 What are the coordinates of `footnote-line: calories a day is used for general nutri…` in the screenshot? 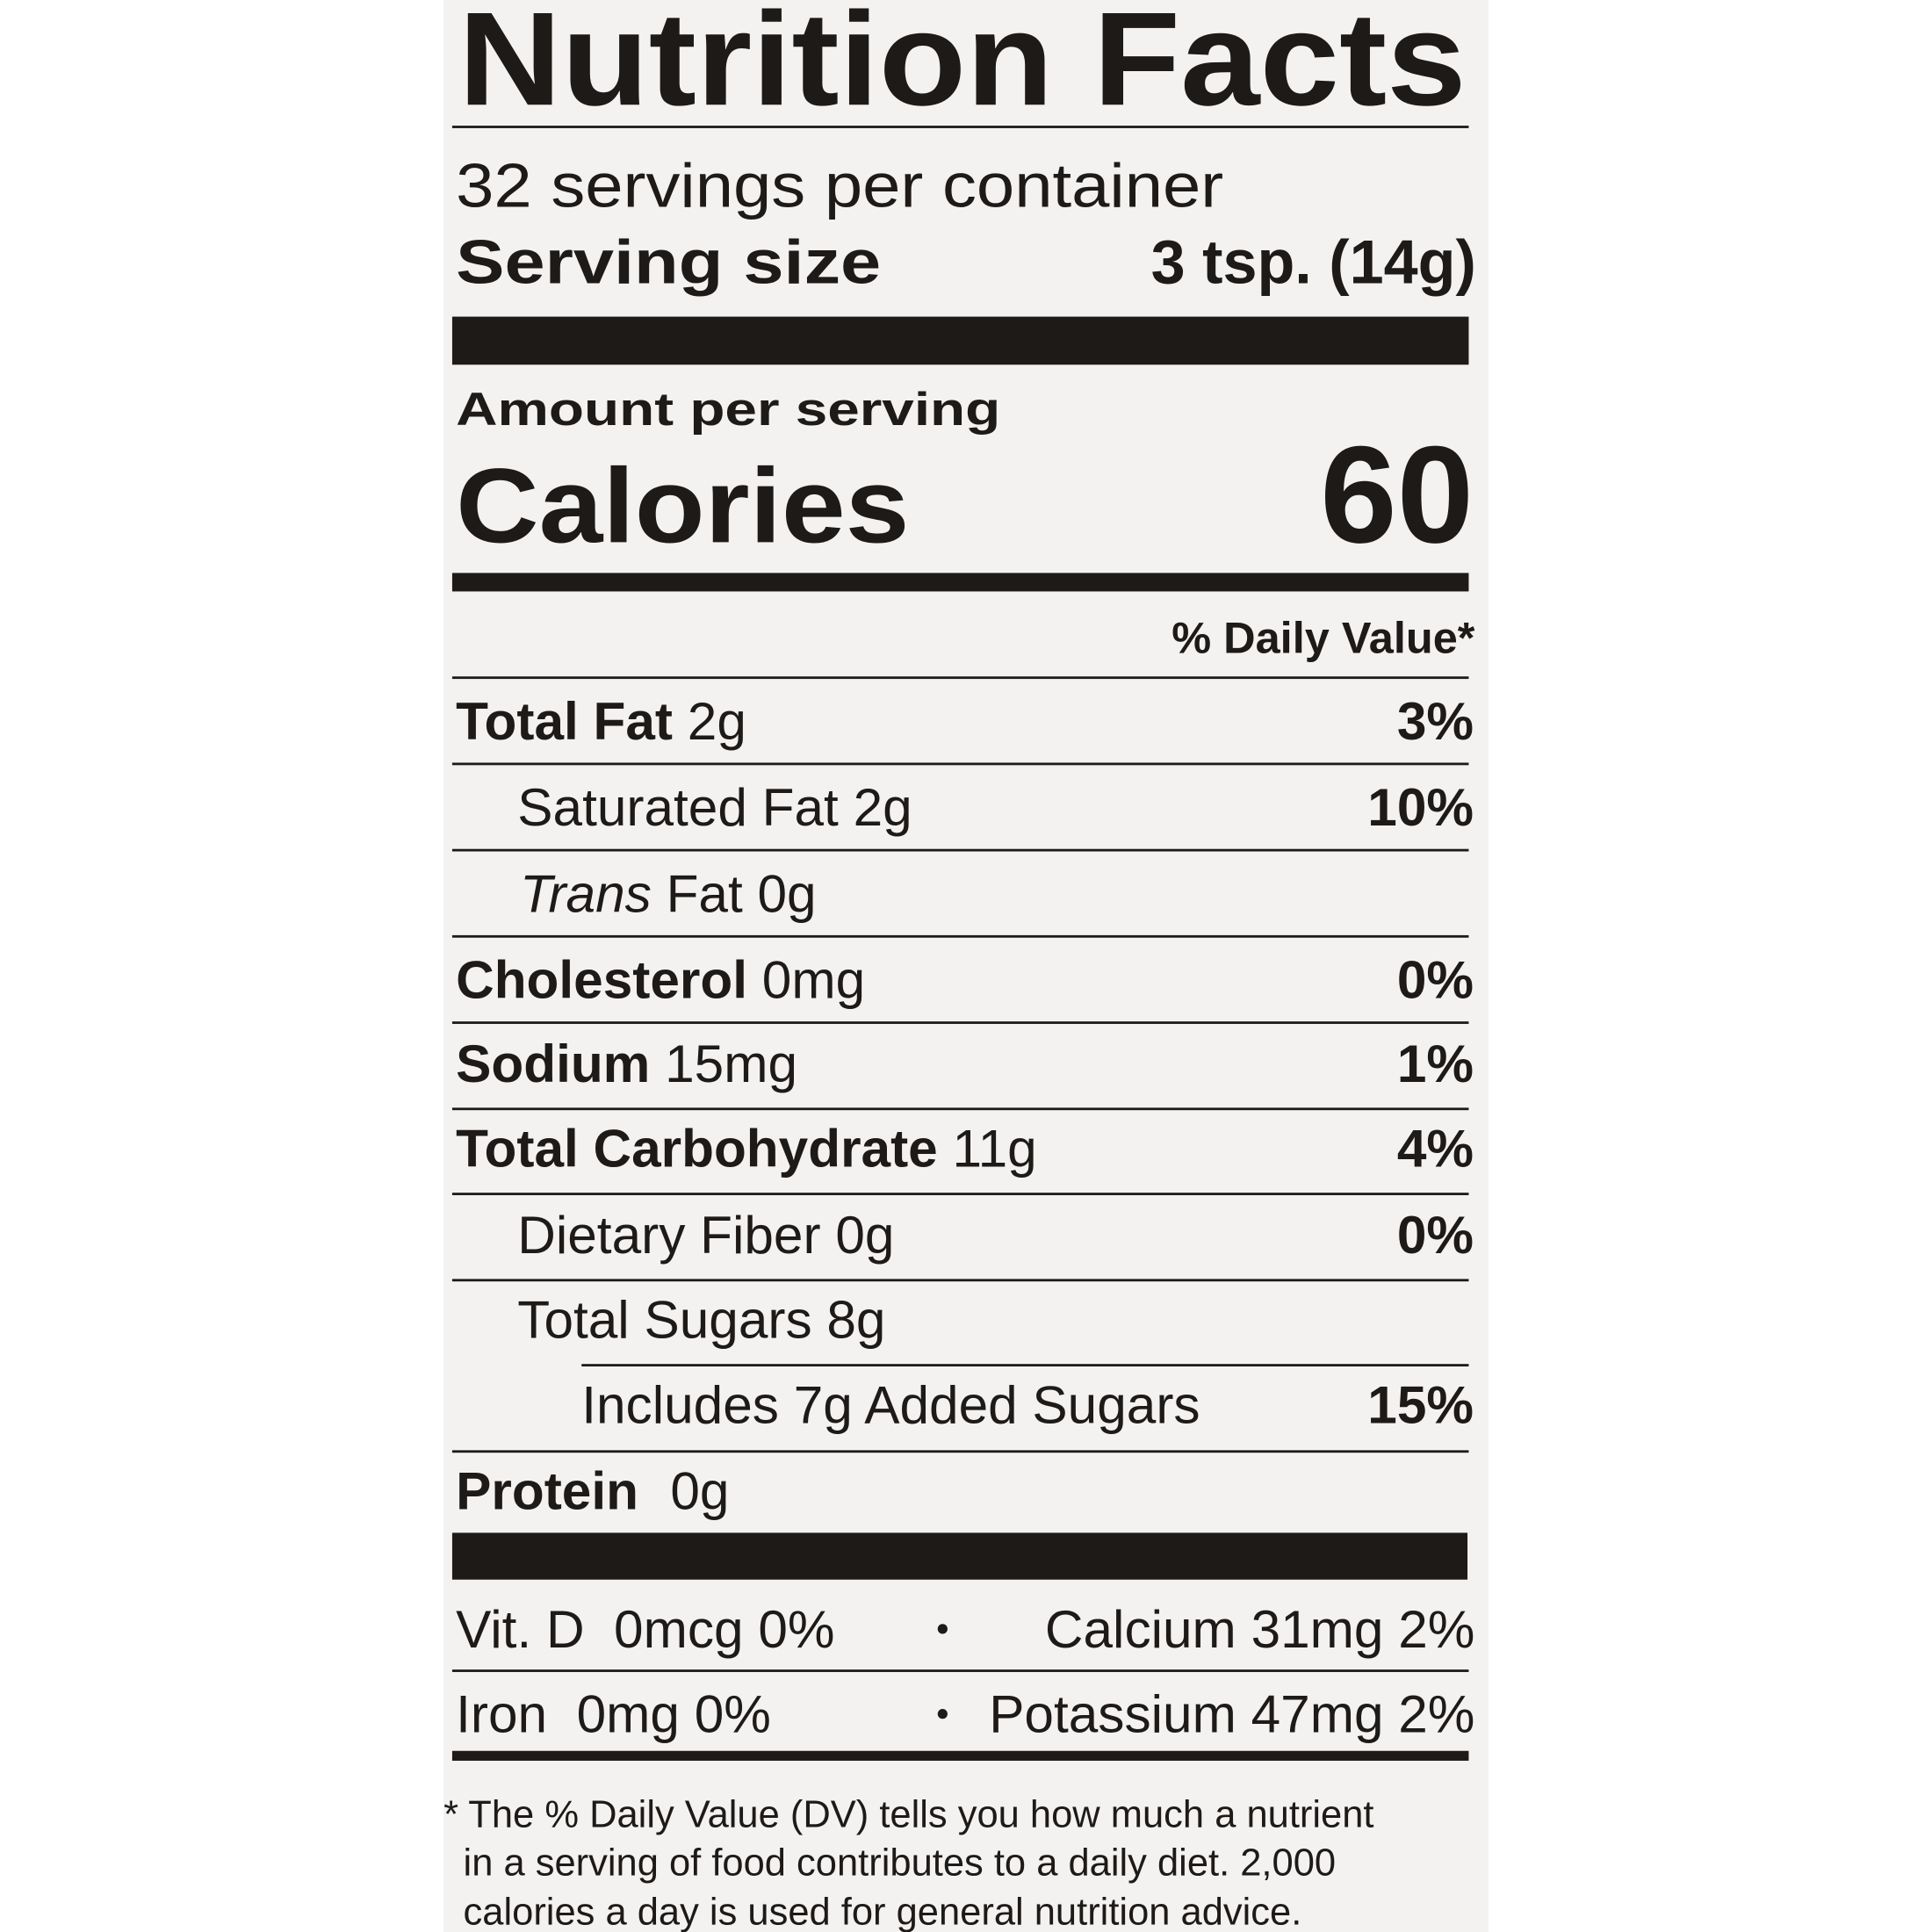 It's located at (883, 1912).